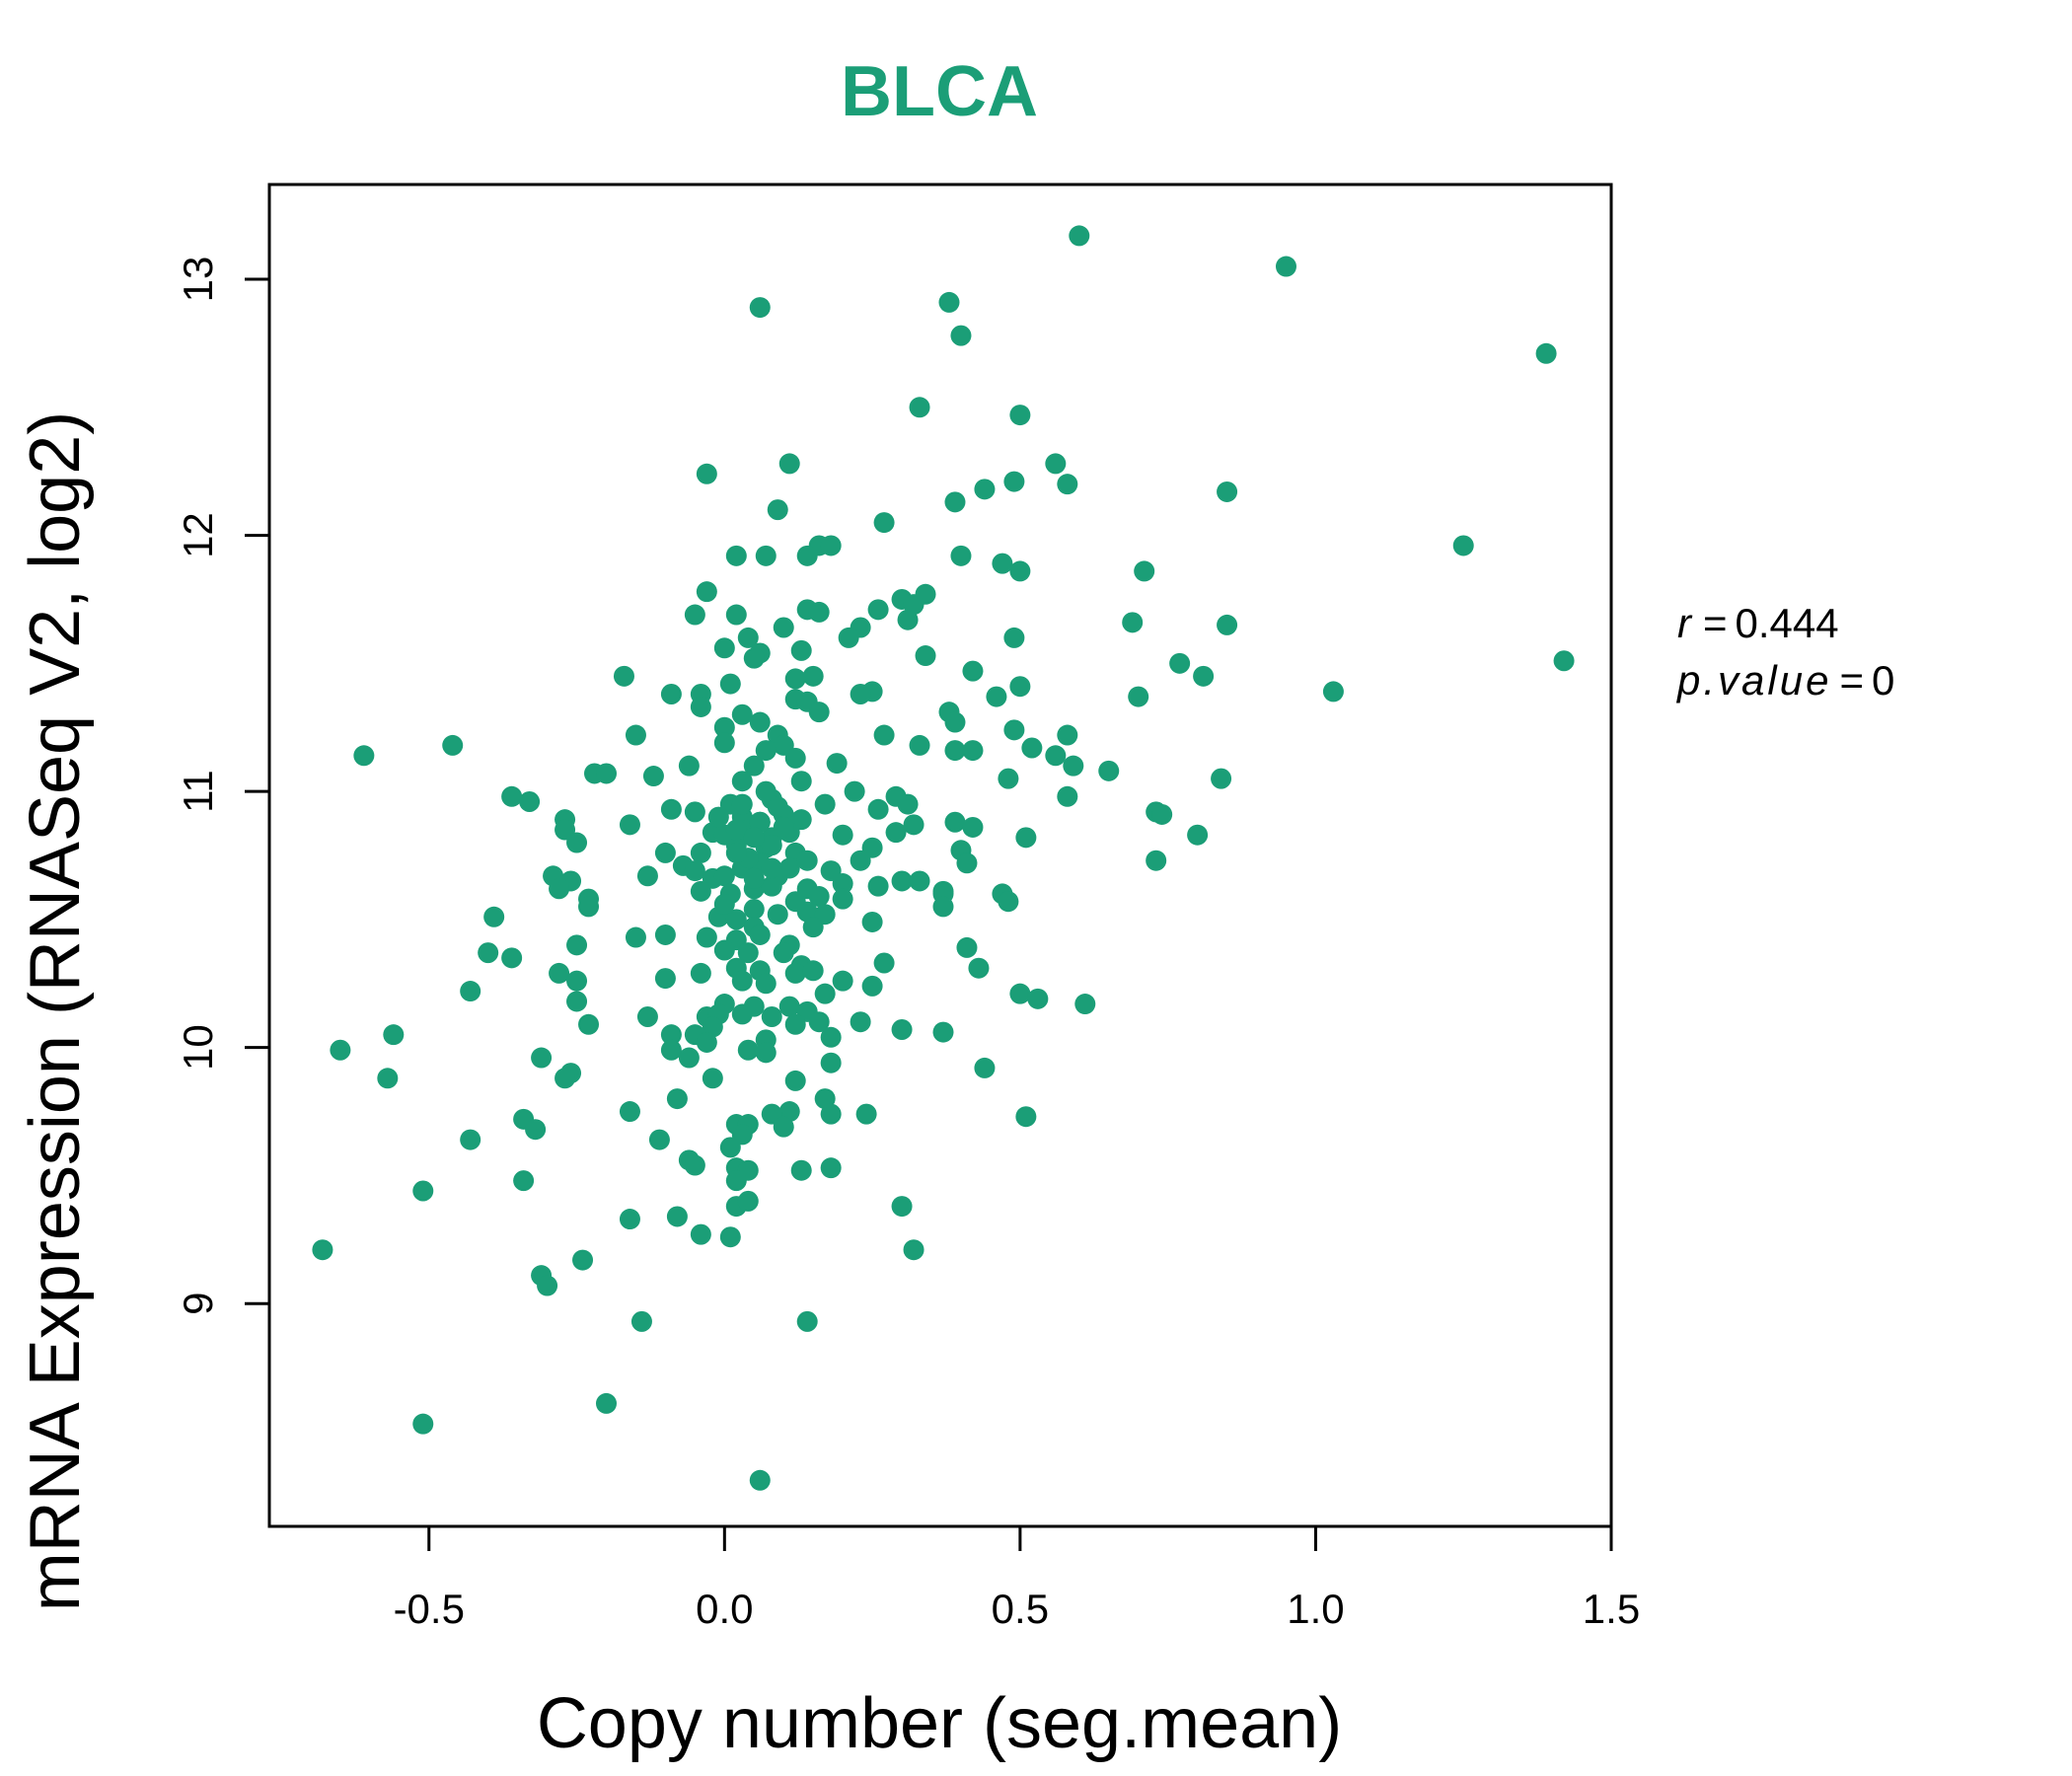 This screenshot has width=2072, height=1776. I want to click on y-tick-label: 13, so click(198, 280).